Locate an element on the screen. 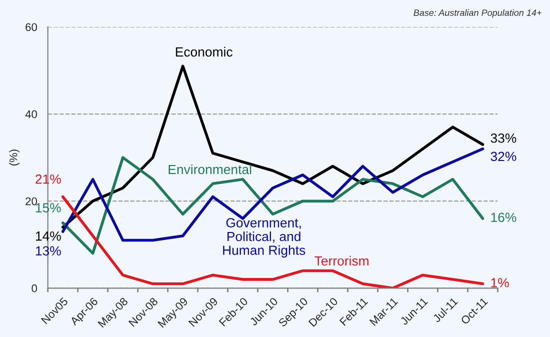 Image resolution: width=550 pixels, height=337 pixels. data-label: 13% is located at coordinates (48, 251).